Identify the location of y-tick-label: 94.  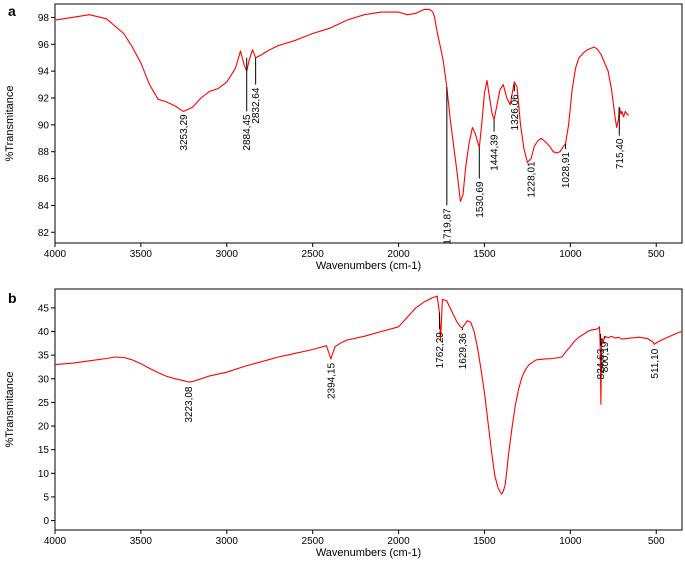
(44, 72).